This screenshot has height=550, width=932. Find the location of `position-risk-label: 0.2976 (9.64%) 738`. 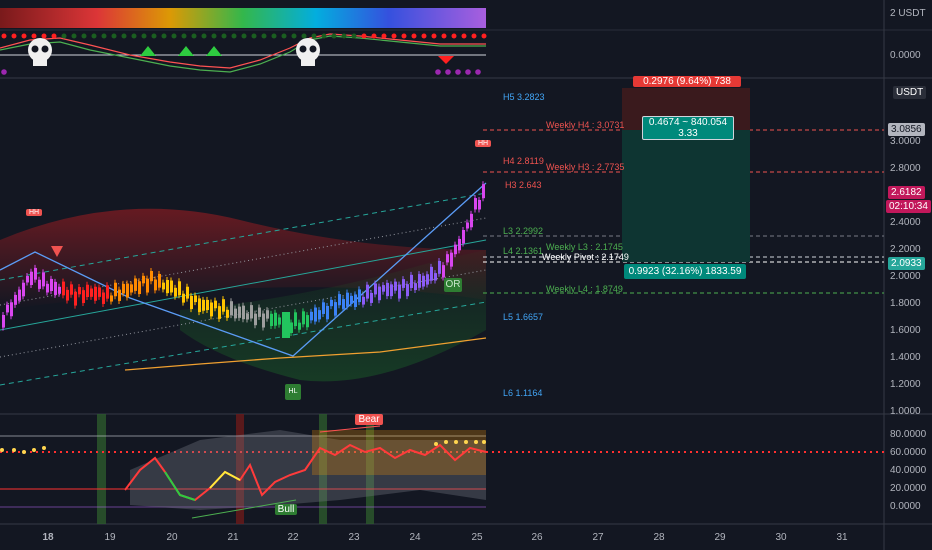

position-risk-label: 0.2976 (9.64%) 738 is located at coordinates (687, 81).